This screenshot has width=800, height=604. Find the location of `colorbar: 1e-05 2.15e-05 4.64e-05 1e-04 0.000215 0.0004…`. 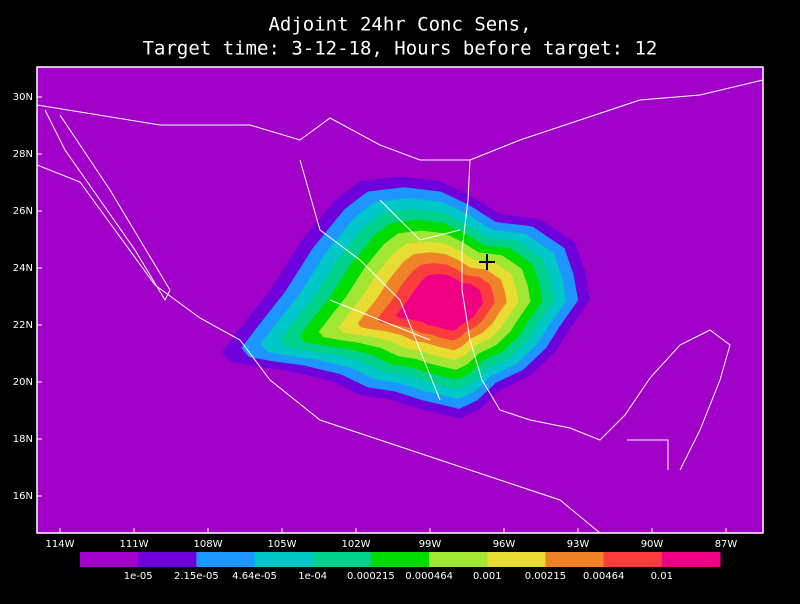

colorbar: 1e-05 2.15e-05 4.64e-05 1e-04 0.000215 0.0004… is located at coordinates (400, 567).